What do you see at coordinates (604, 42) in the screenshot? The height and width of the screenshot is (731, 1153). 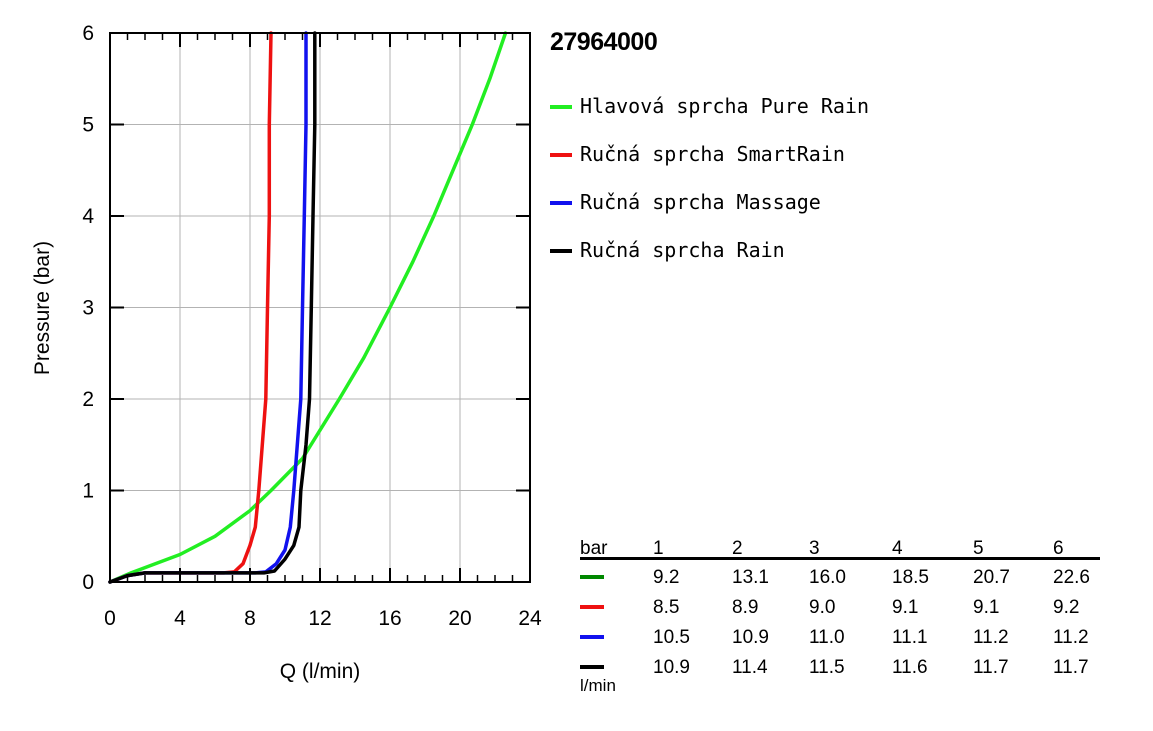 I see `chart-title: 27964000` at bounding box center [604, 42].